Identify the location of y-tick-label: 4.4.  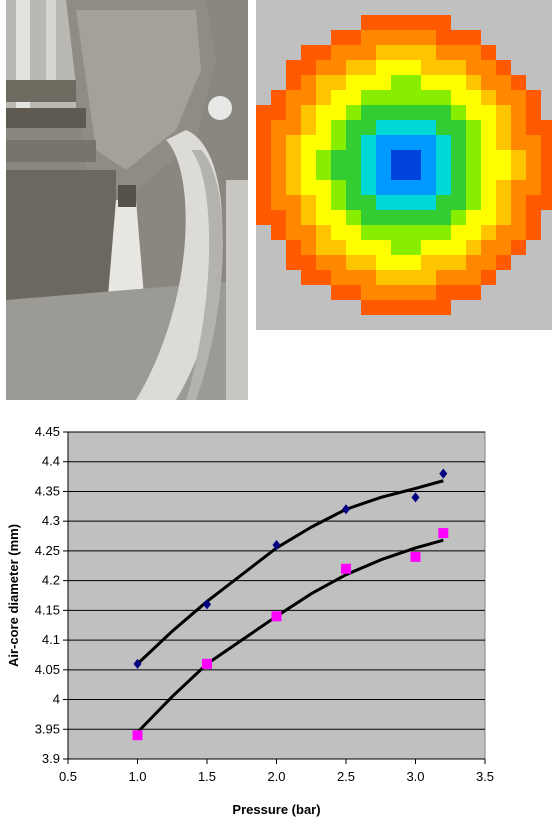
(51, 461).